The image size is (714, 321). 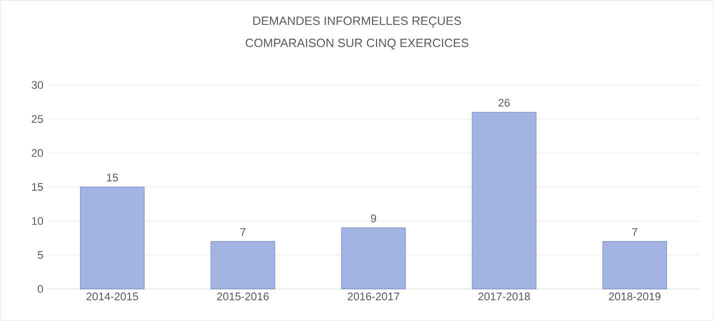 I want to click on y-tick-label: 0, so click(x=41, y=289).